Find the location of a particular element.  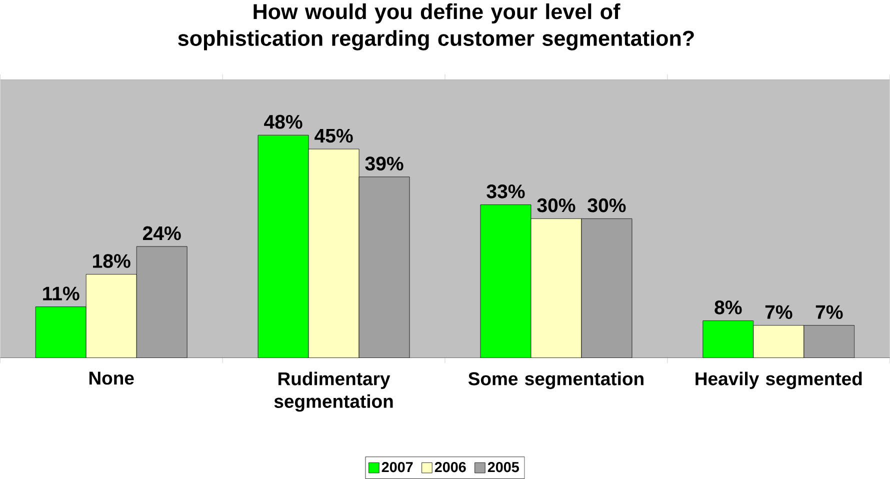

data-label: 45% is located at coordinates (333, 135).